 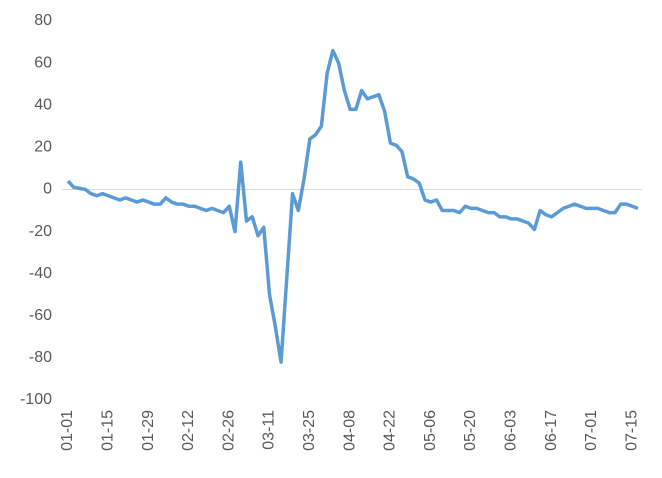 What do you see at coordinates (43, 104) in the screenshot?
I see `y-tick-label: 40` at bounding box center [43, 104].